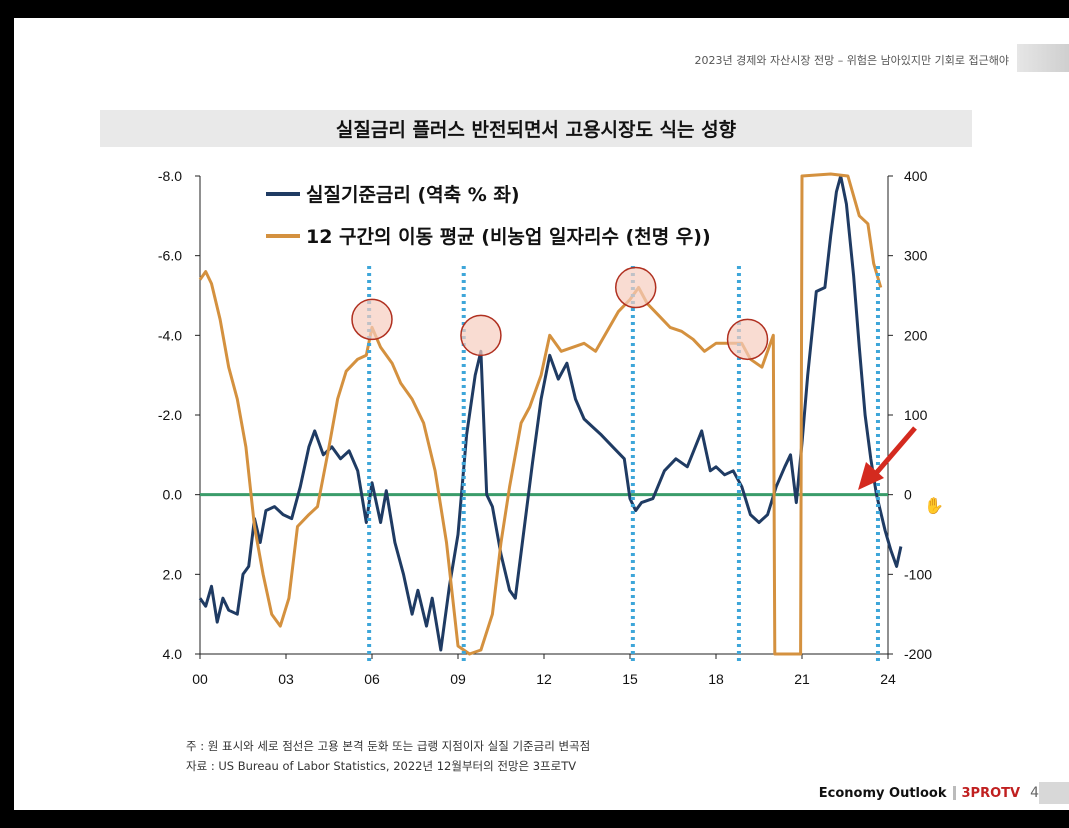  Describe the element at coordinates (916, 415) in the screenshot. I see `right-tick-label: 100` at that location.